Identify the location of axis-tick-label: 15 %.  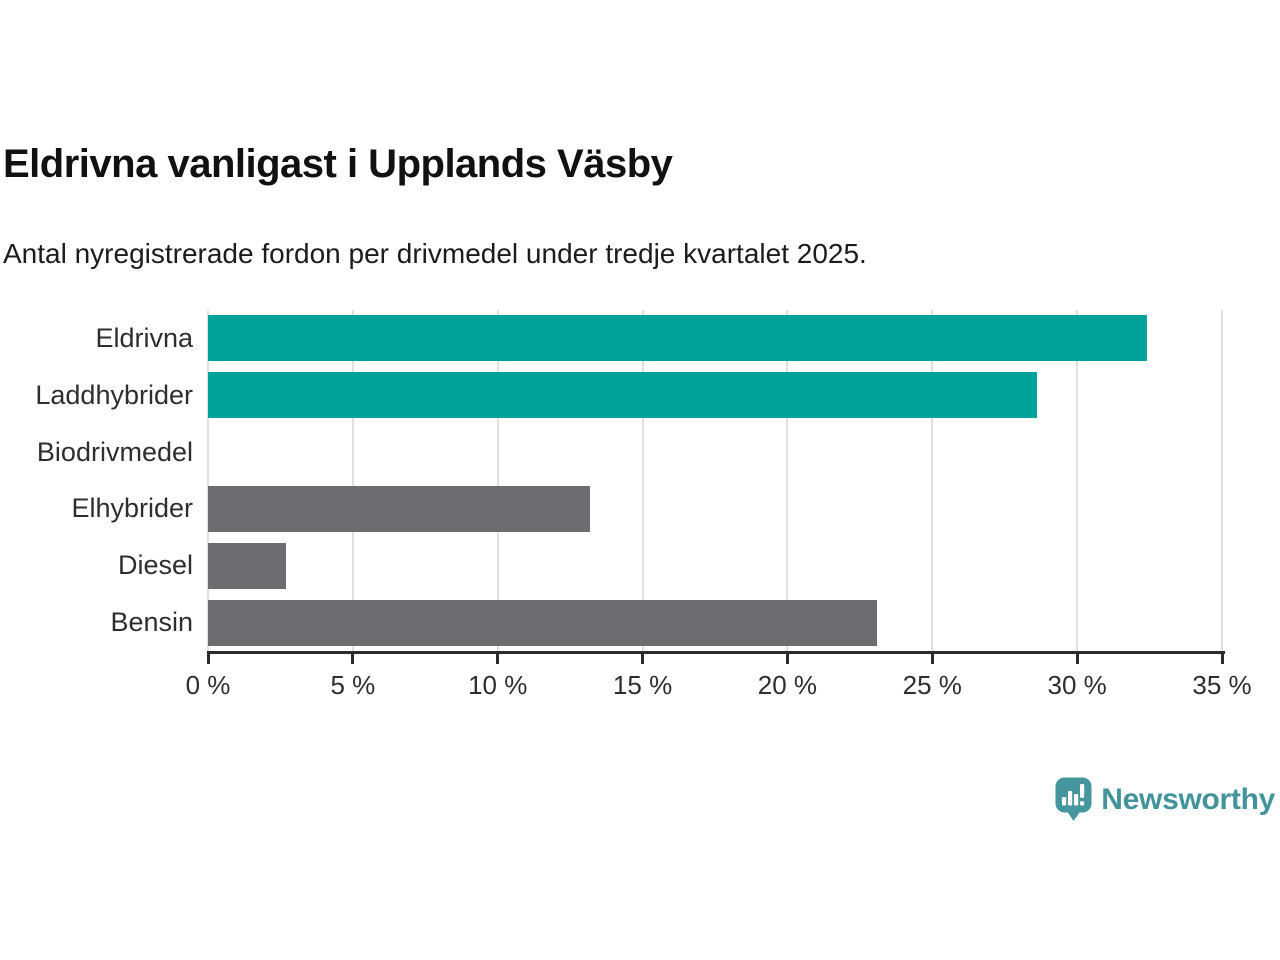
(642, 685).